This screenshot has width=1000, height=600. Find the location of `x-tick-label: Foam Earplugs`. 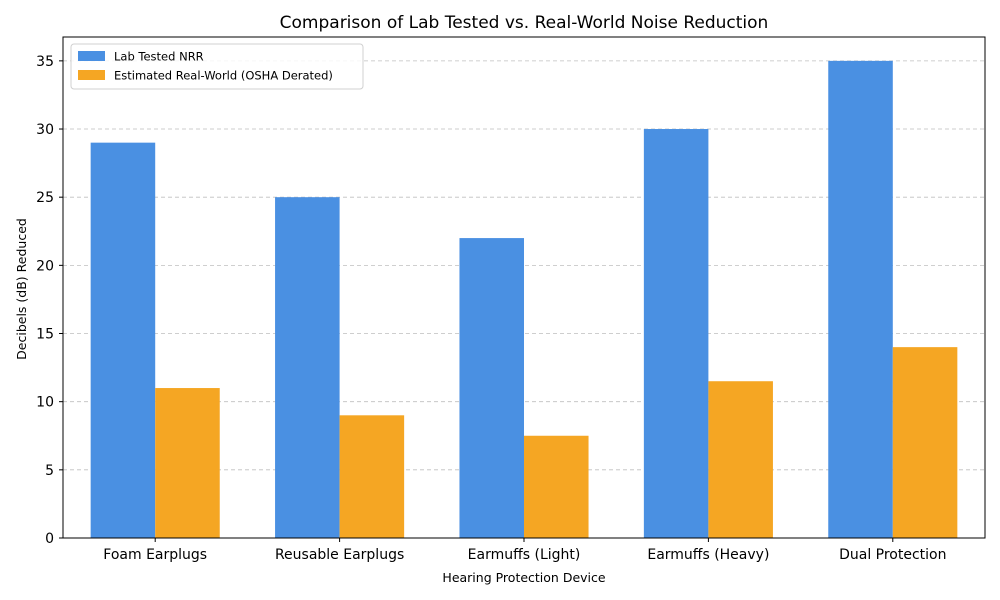

x-tick-label: Foam Earplugs is located at coordinates (155, 555).